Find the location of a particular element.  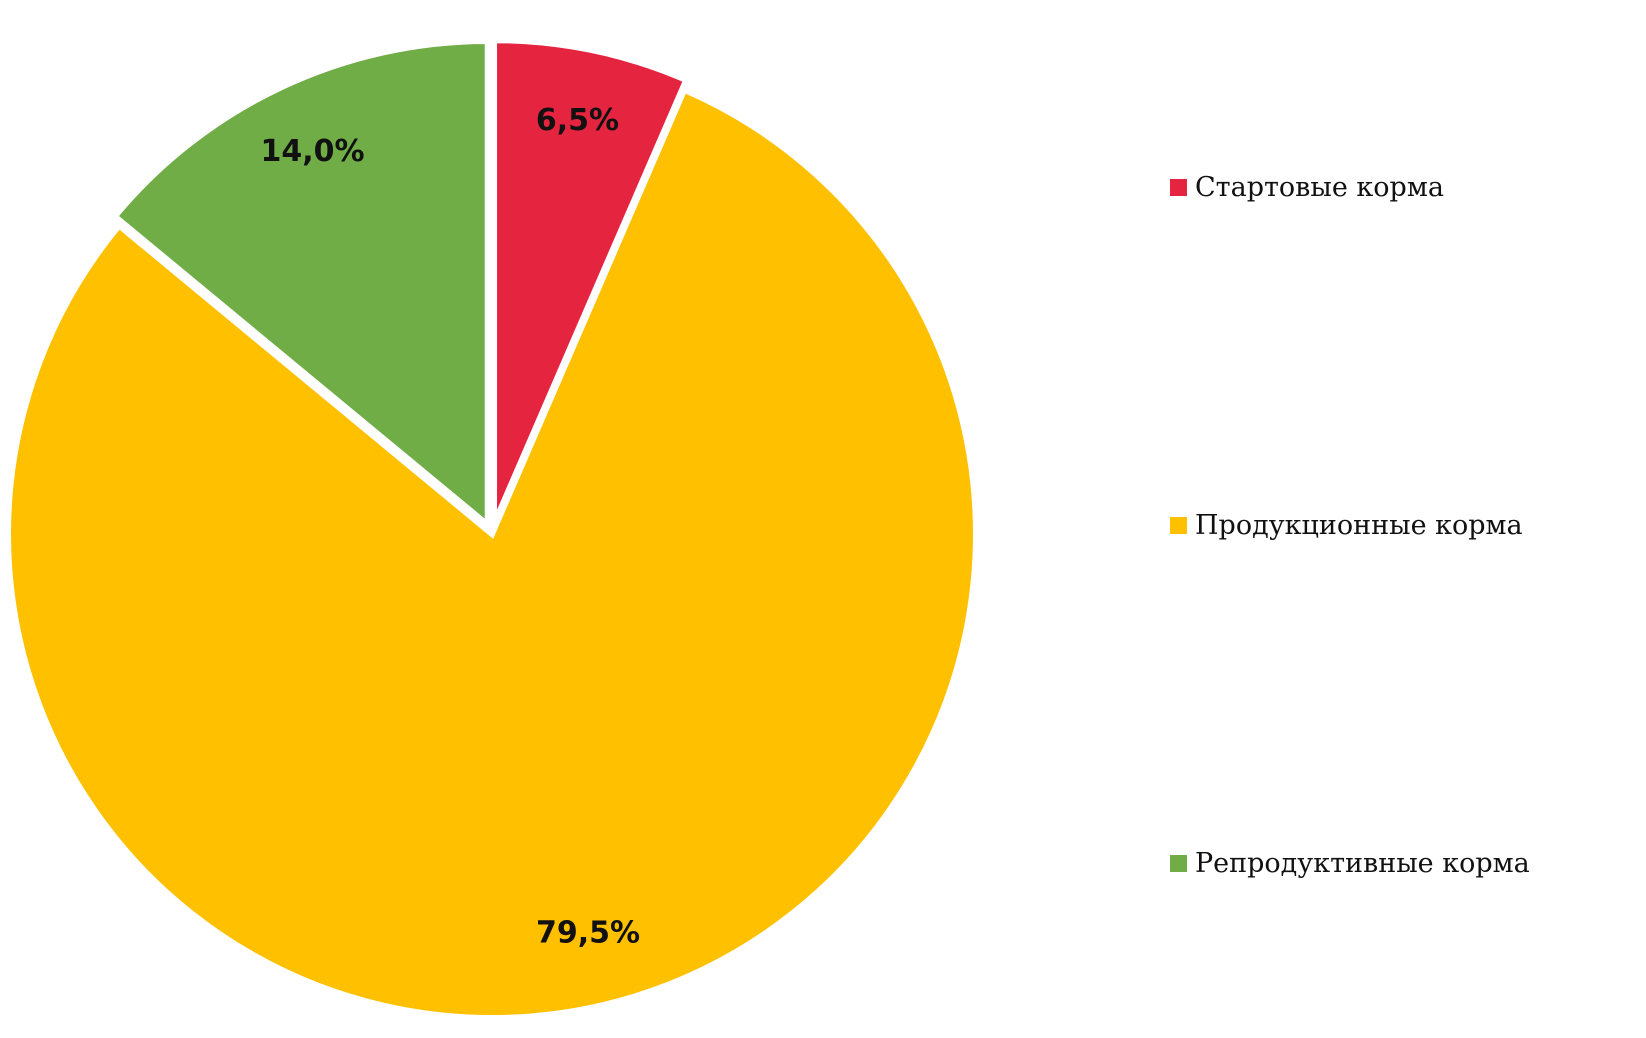

legend-swatch-reproductive-feed is located at coordinates (1178, 863).